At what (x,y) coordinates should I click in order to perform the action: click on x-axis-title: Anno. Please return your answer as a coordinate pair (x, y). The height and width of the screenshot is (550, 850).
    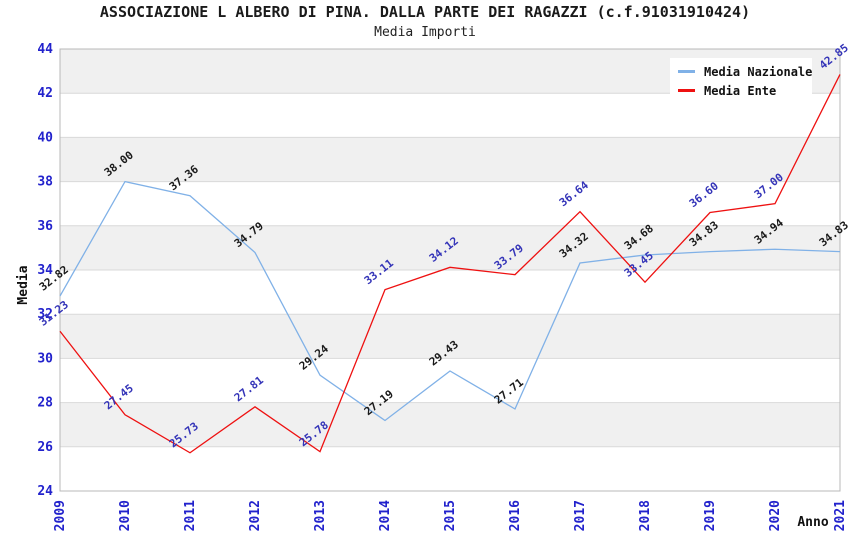
    Looking at the image, I should click on (812, 522).